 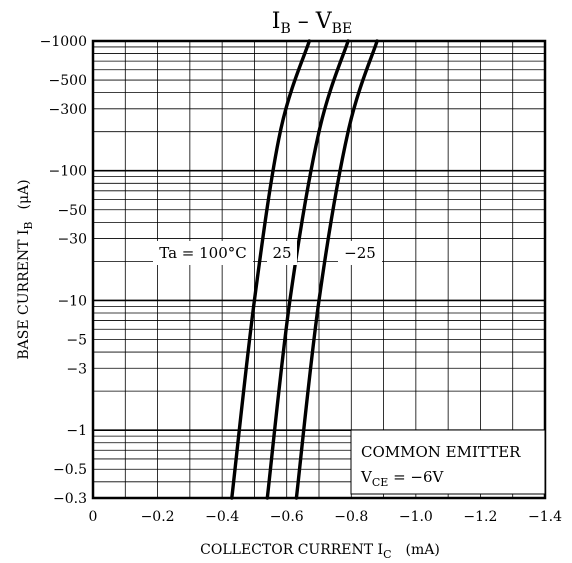 I want to click on x-axis-label: COLLECTOR CURRENT IC (mA), so click(x=320, y=551).